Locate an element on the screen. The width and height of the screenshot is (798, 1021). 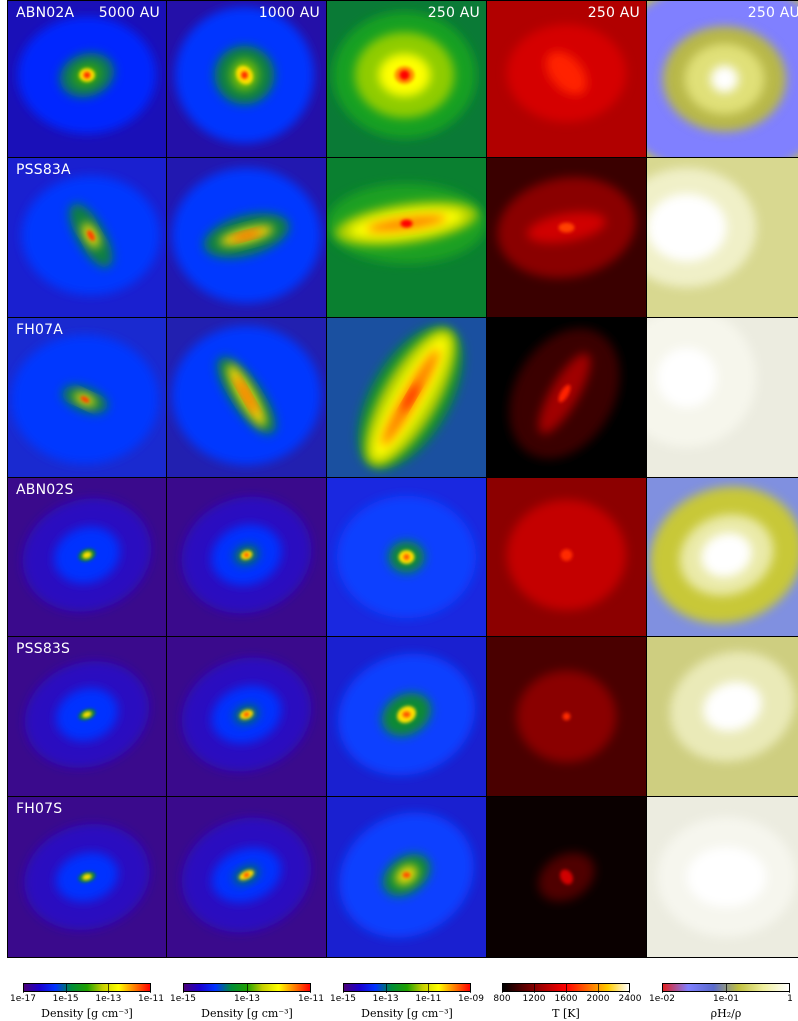
panel-fh07s-col1: FH07S is located at coordinates (87, 877).